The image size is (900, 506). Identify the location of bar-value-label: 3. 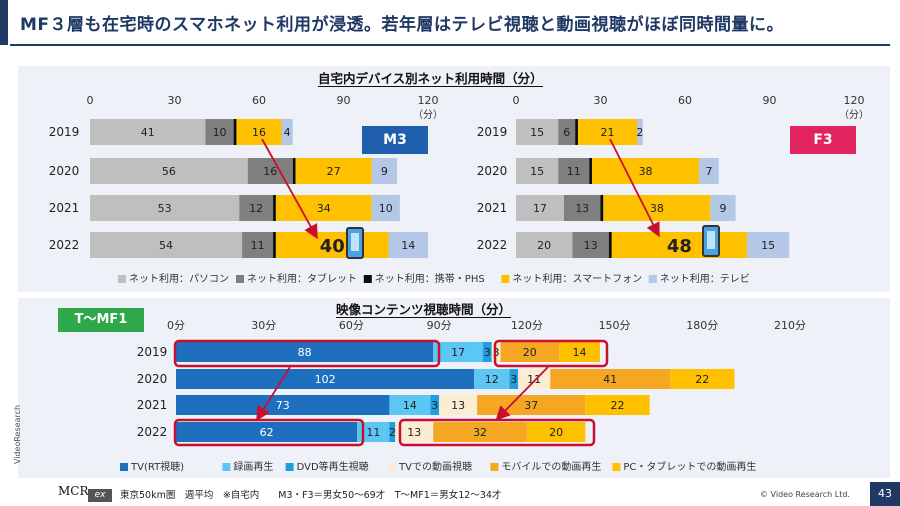
(487, 352).